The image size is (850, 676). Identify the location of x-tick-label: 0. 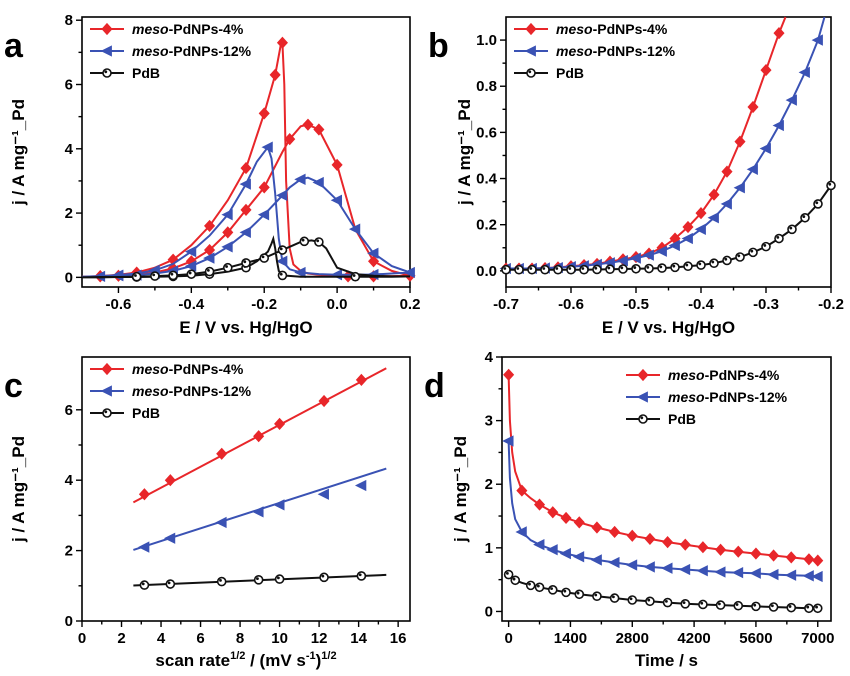
(508, 638).